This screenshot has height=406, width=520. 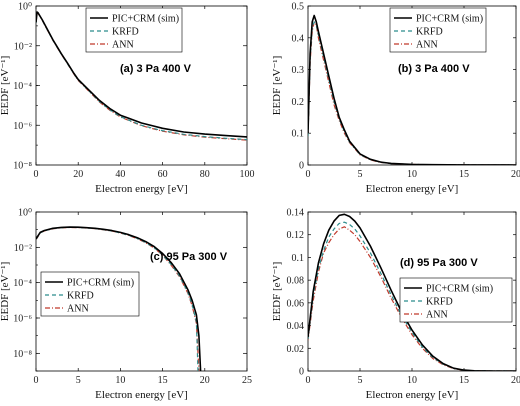 I want to click on panel-title: (c) 95 Pa 300 V, so click(x=189, y=257).